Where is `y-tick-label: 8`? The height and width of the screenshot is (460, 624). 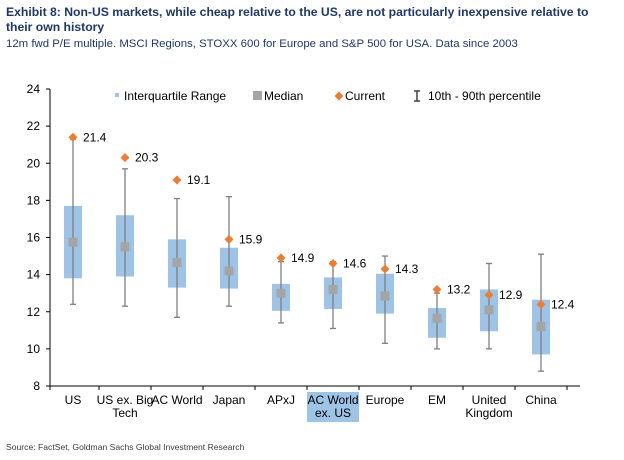 y-tick-label: 8 is located at coordinates (36, 386).